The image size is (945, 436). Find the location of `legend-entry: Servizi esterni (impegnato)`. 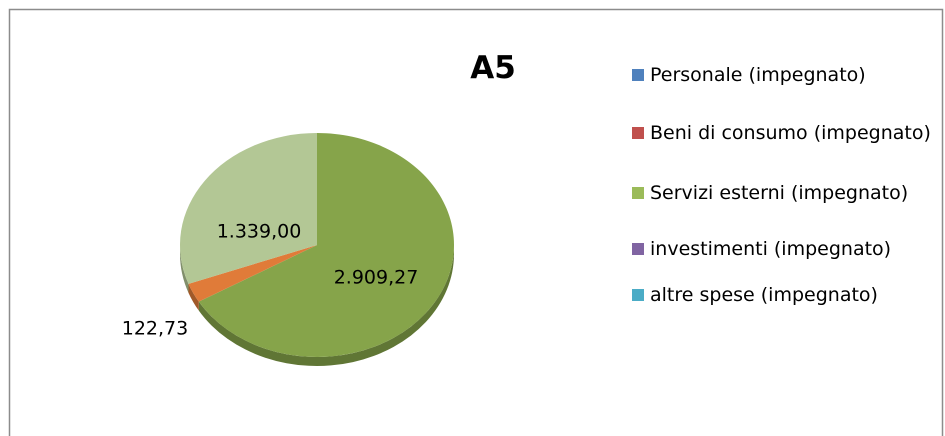

legend-entry: Servizi esterni (impegnato) is located at coordinates (788, 193).